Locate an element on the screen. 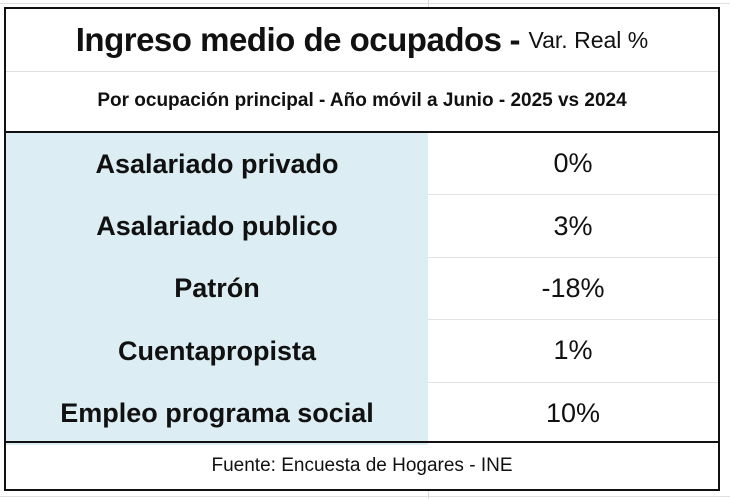  row-label: Cuentapropista is located at coordinates (217, 351).